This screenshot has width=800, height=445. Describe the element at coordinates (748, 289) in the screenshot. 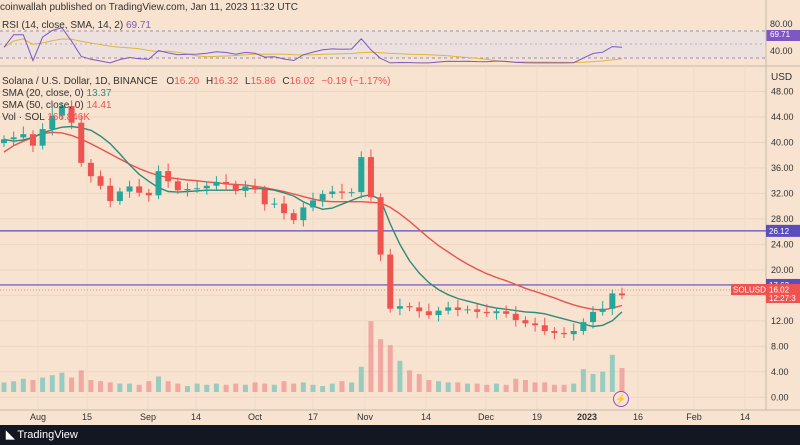

I see `symbol-tag` at that location.